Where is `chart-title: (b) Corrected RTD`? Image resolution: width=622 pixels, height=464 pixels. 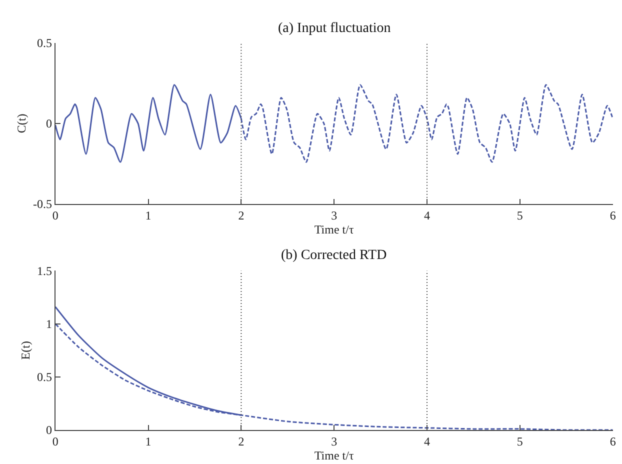 chart-title: (b) Corrected RTD is located at coordinates (334, 255).